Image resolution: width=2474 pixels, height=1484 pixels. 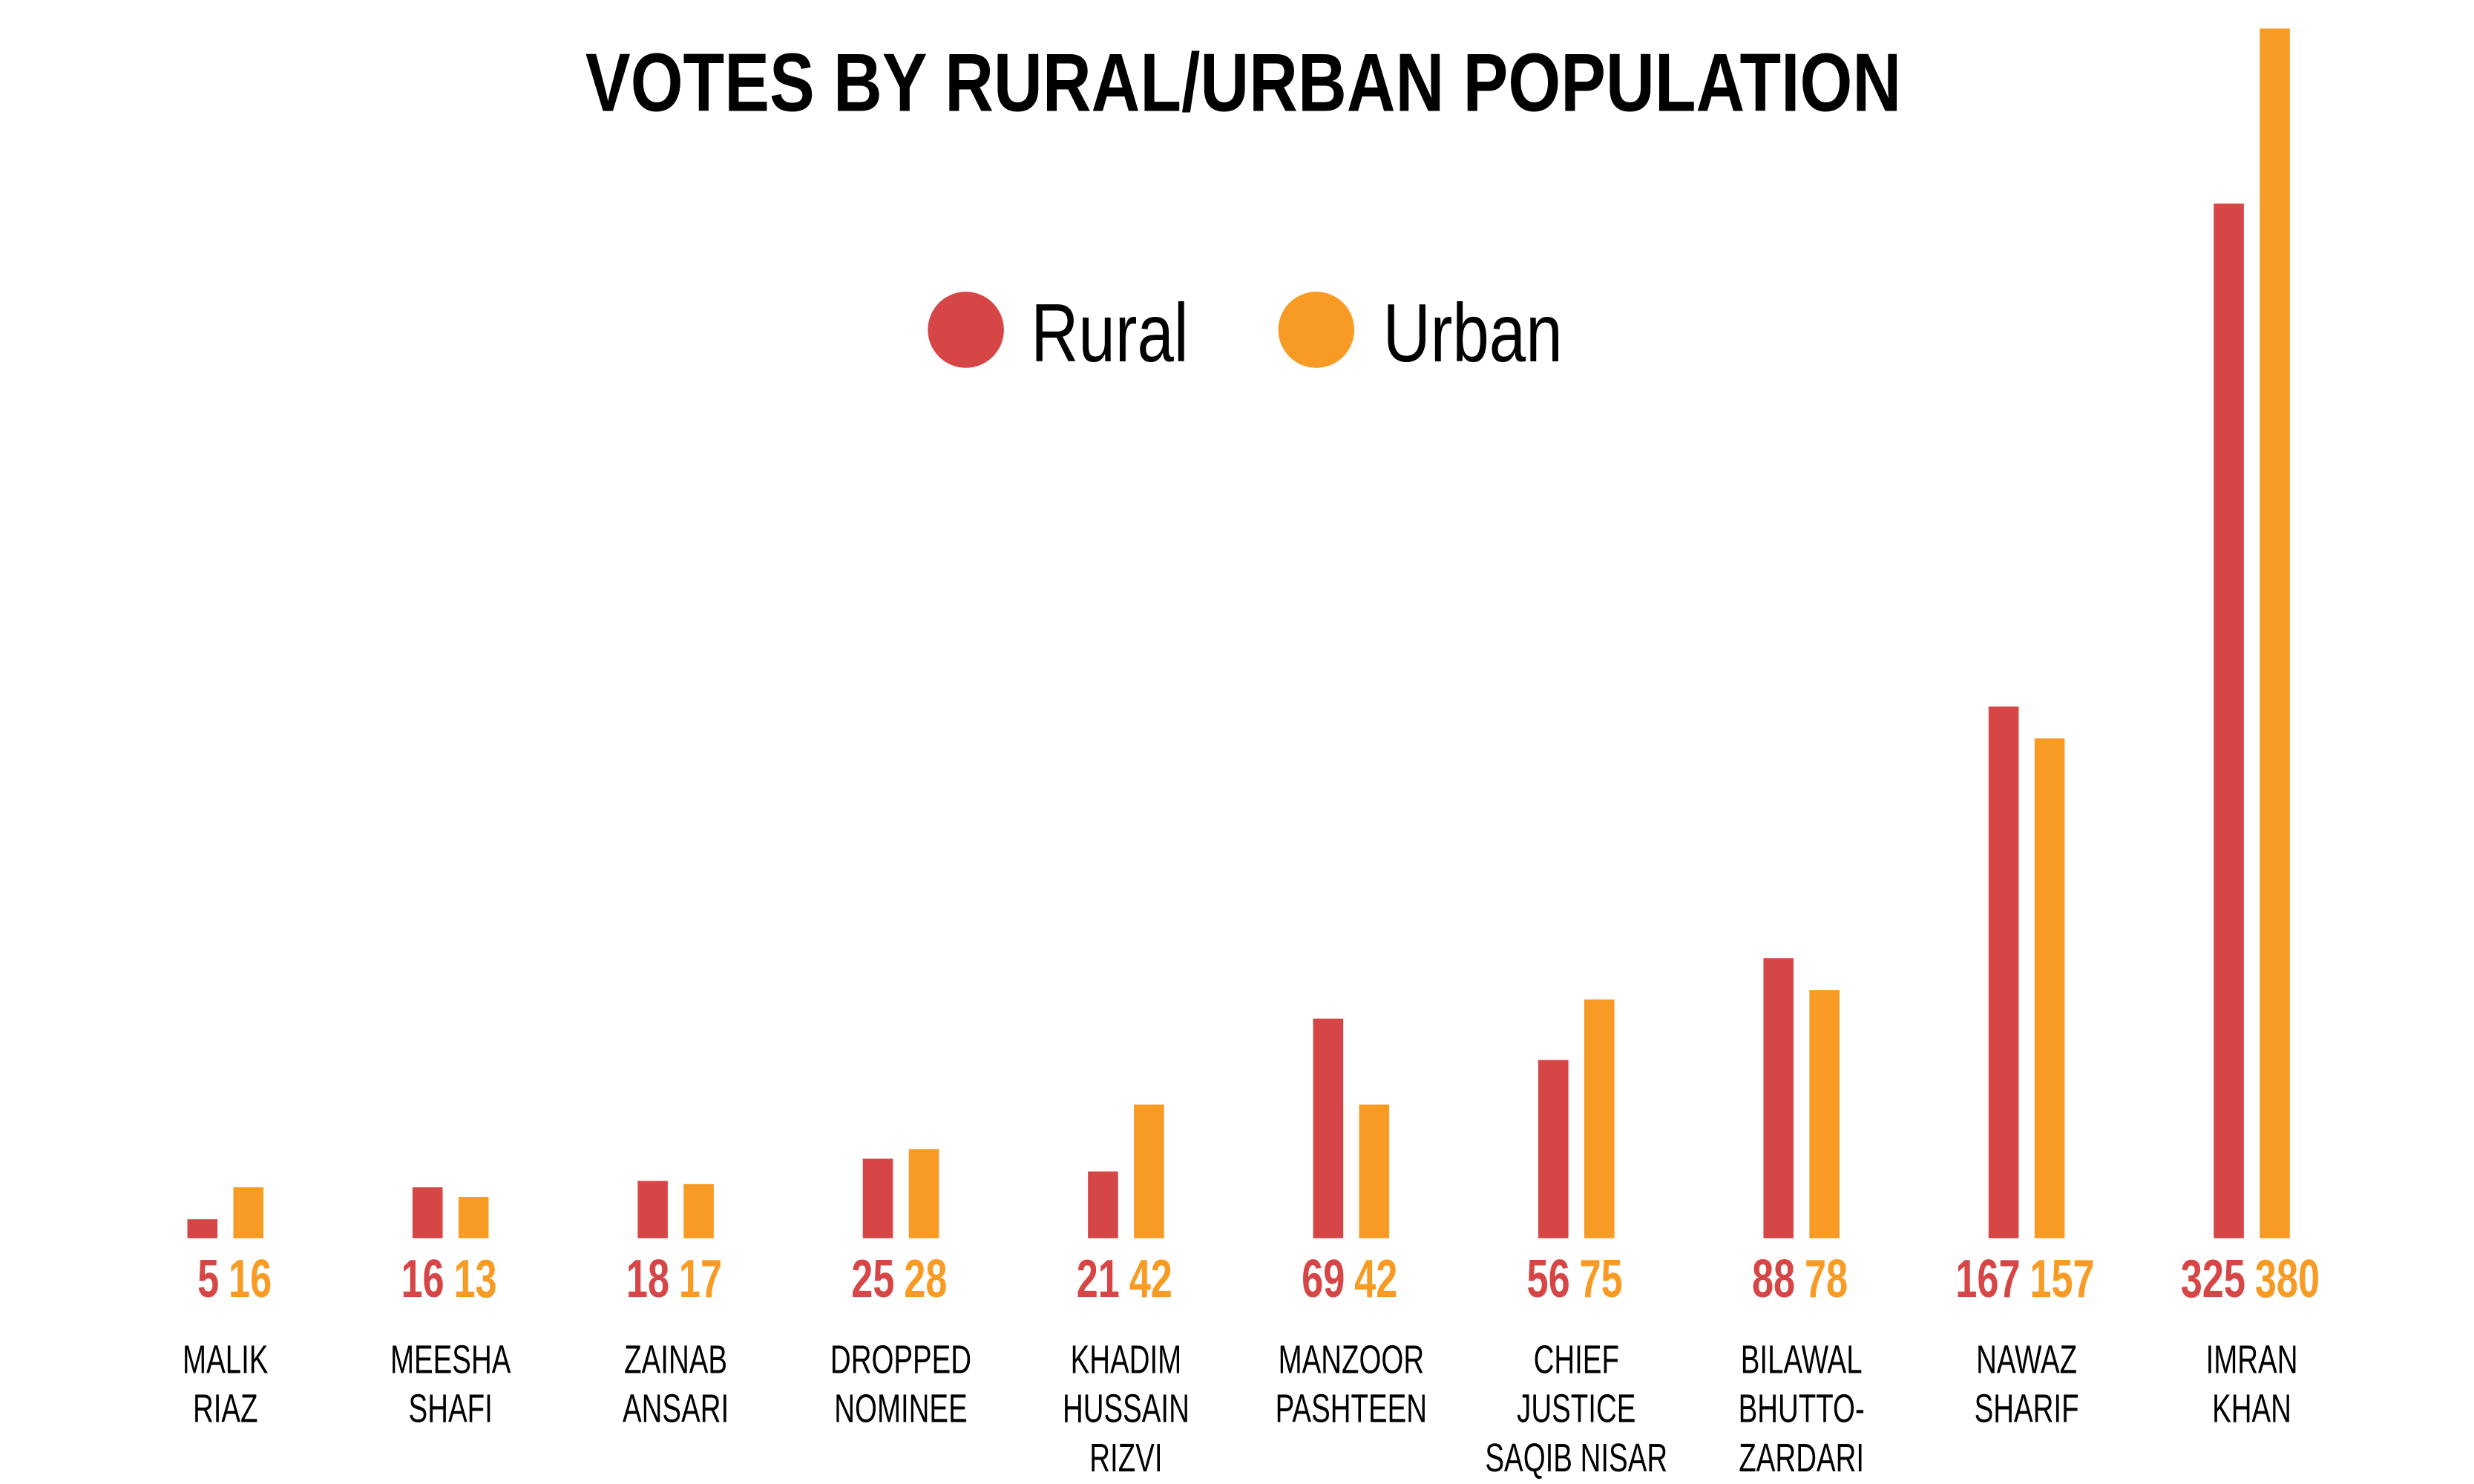 I want to click on data-label-urban: 17, so click(x=700, y=1279).